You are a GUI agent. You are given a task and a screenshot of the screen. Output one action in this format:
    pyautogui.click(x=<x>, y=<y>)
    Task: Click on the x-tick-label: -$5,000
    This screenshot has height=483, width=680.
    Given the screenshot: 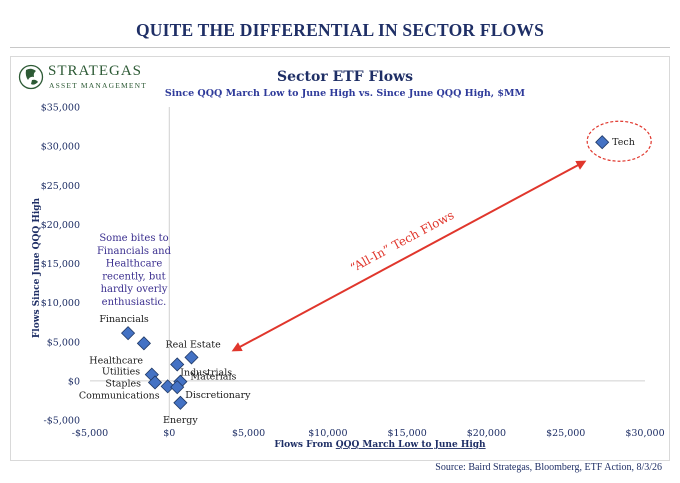 What is the action you would take?
    pyautogui.click(x=90, y=433)
    